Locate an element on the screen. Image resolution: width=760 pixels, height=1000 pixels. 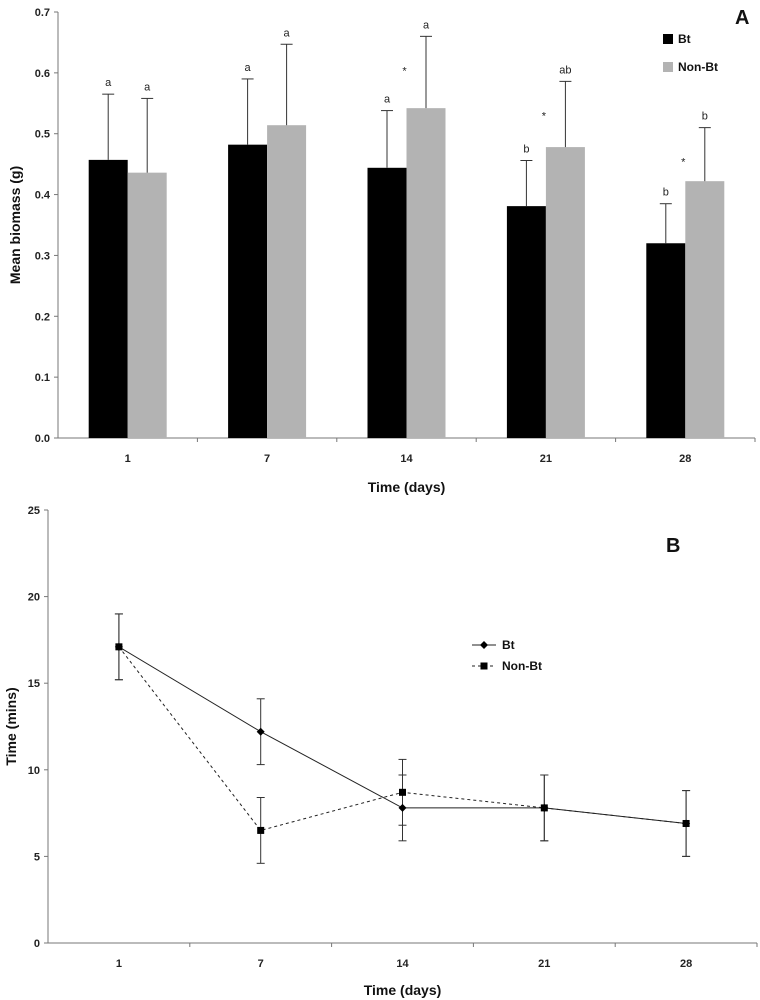
panel-a-y-axis-title: Mean biomass (g) is located at coordinates (15, 225).